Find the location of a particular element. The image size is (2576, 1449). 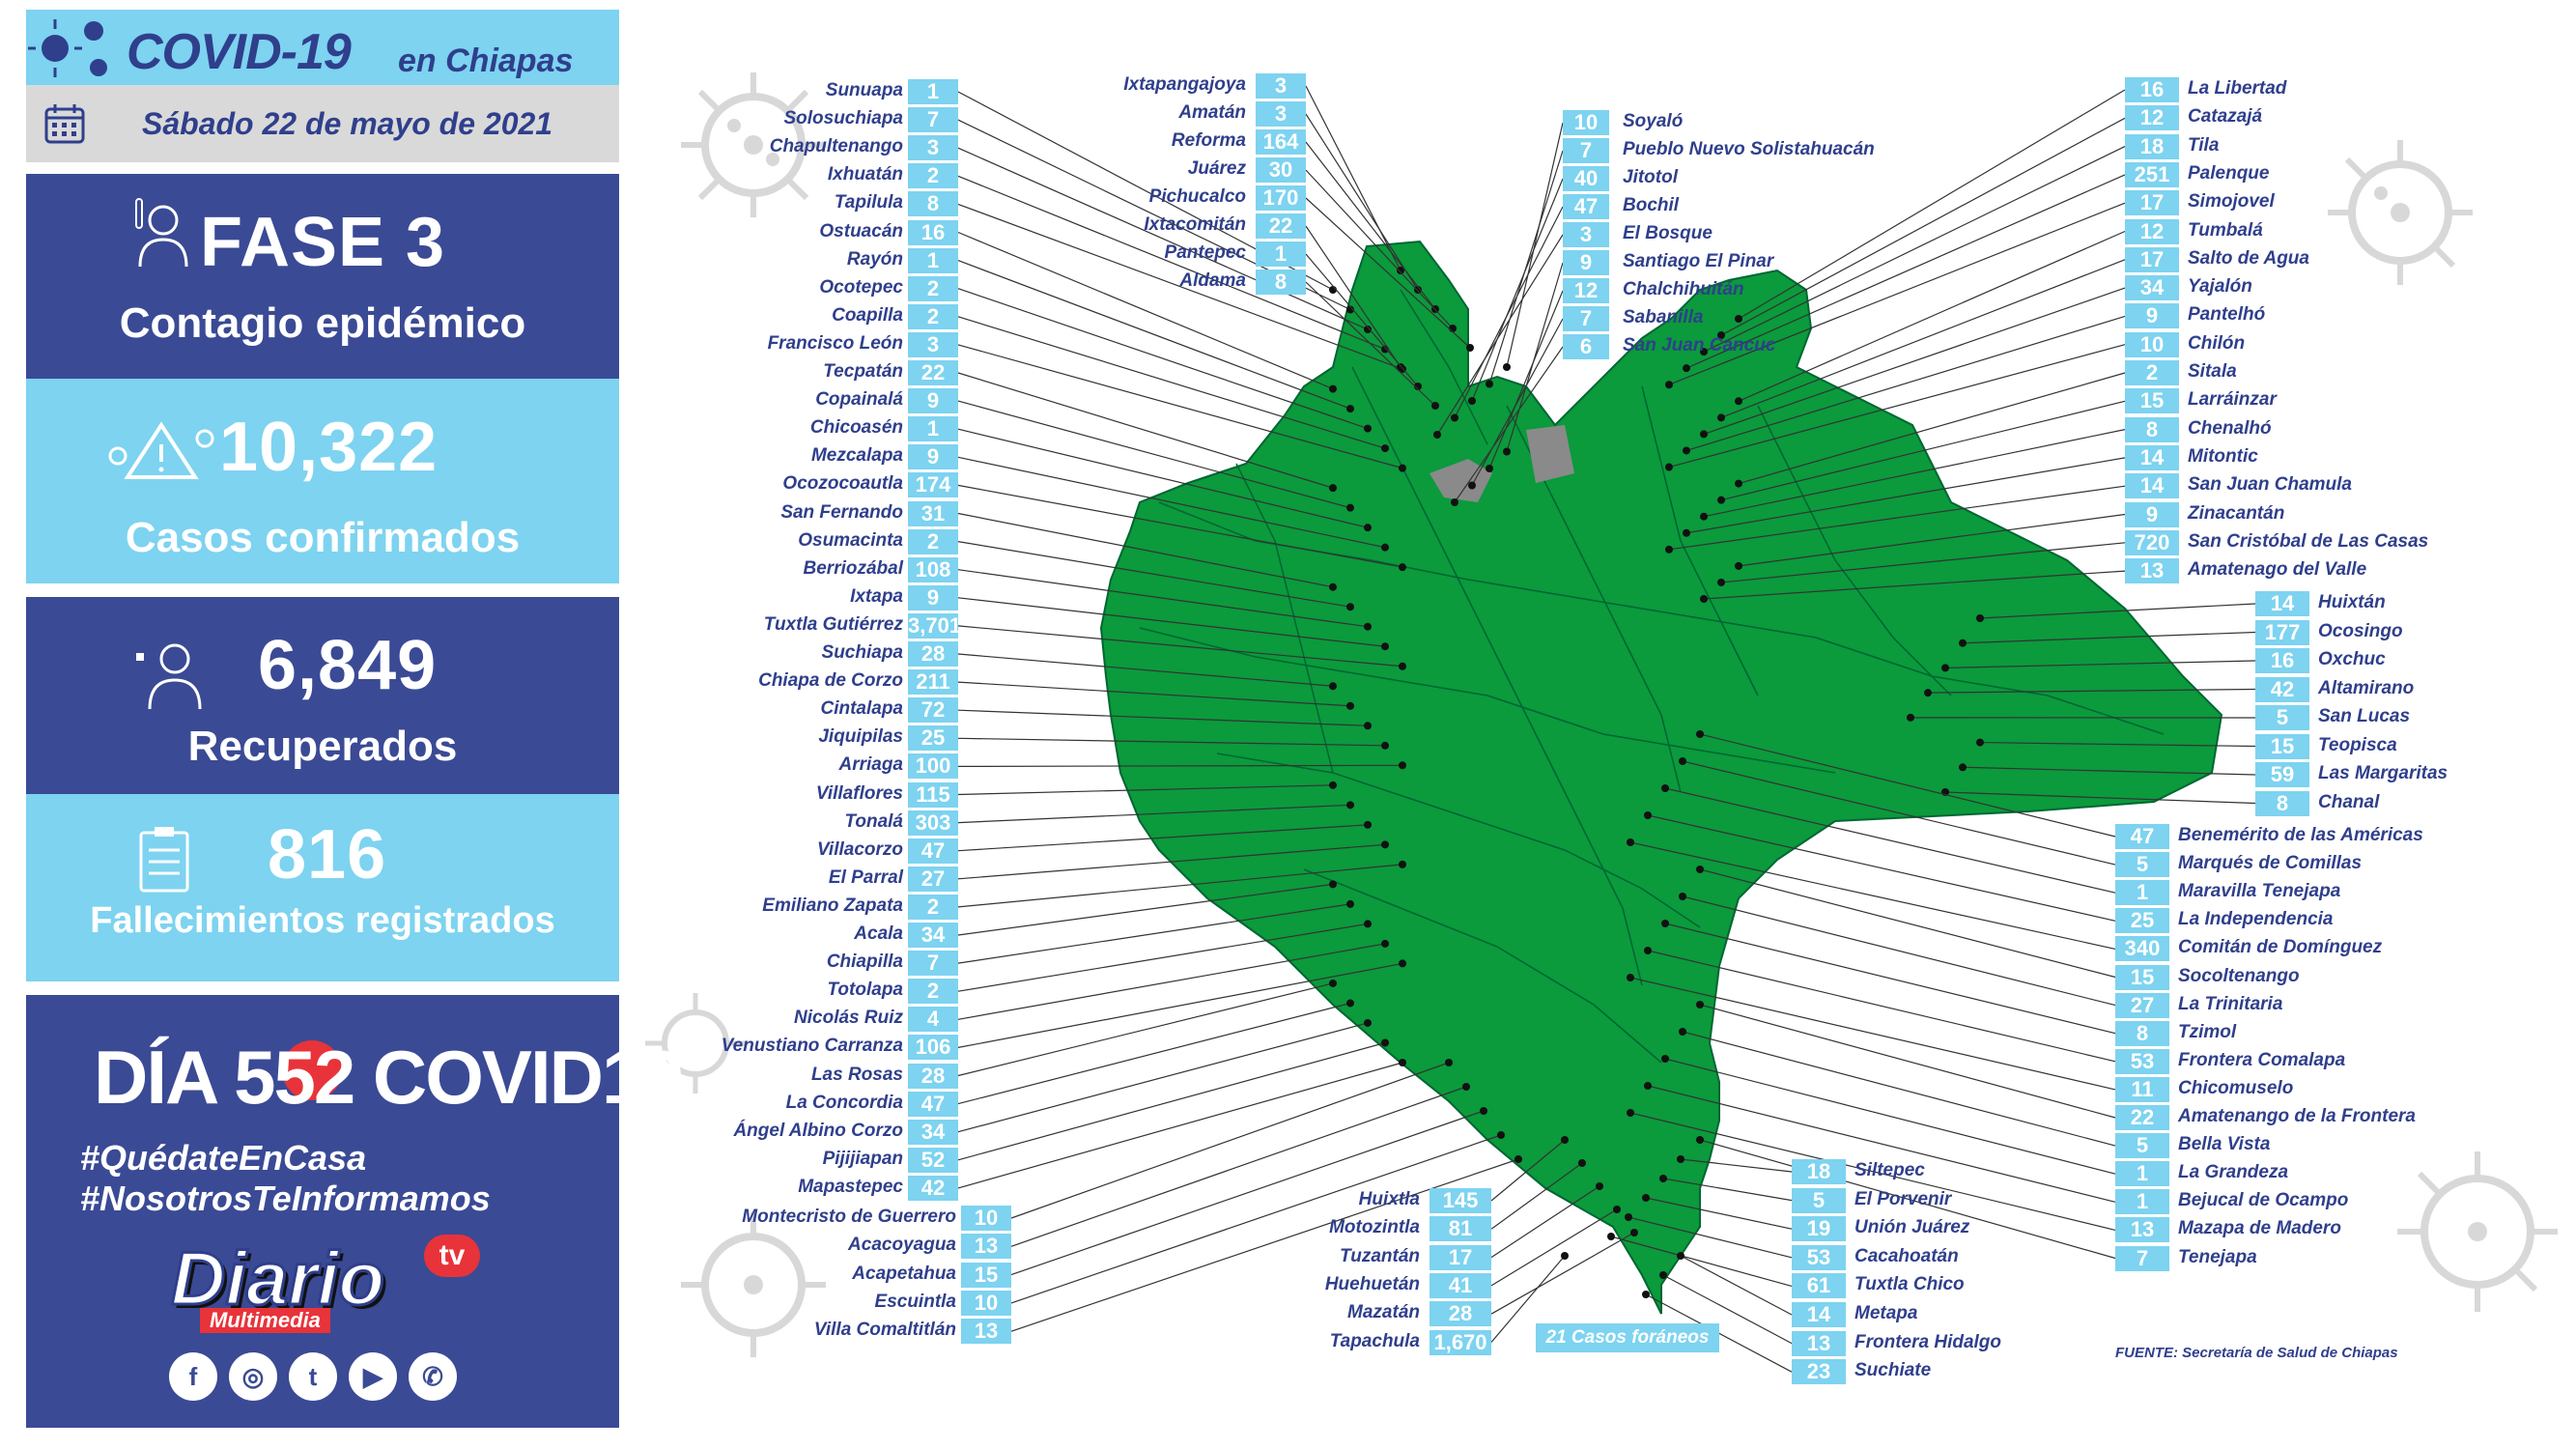

facebook-icon: f is located at coordinates (193, 1376).